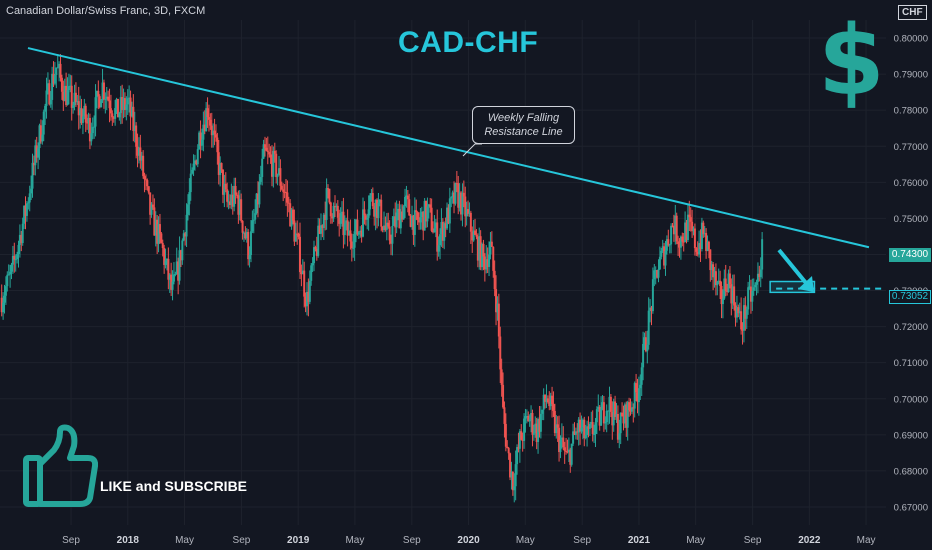  What do you see at coordinates (298, 540) in the screenshot?
I see `x-tick-label: 2019` at bounding box center [298, 540].